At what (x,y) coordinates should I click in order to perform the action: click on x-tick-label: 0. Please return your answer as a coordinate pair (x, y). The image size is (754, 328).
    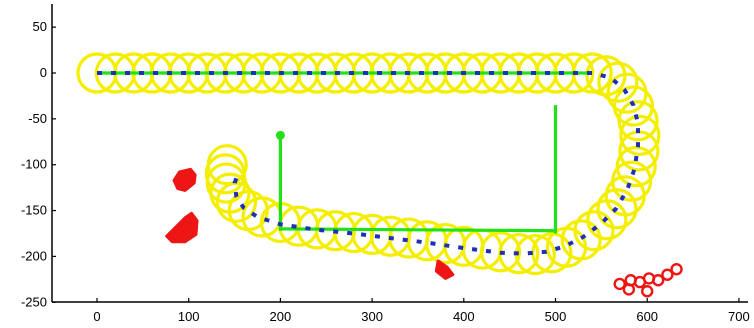
    Looking at the image, I should click on (96, 316).